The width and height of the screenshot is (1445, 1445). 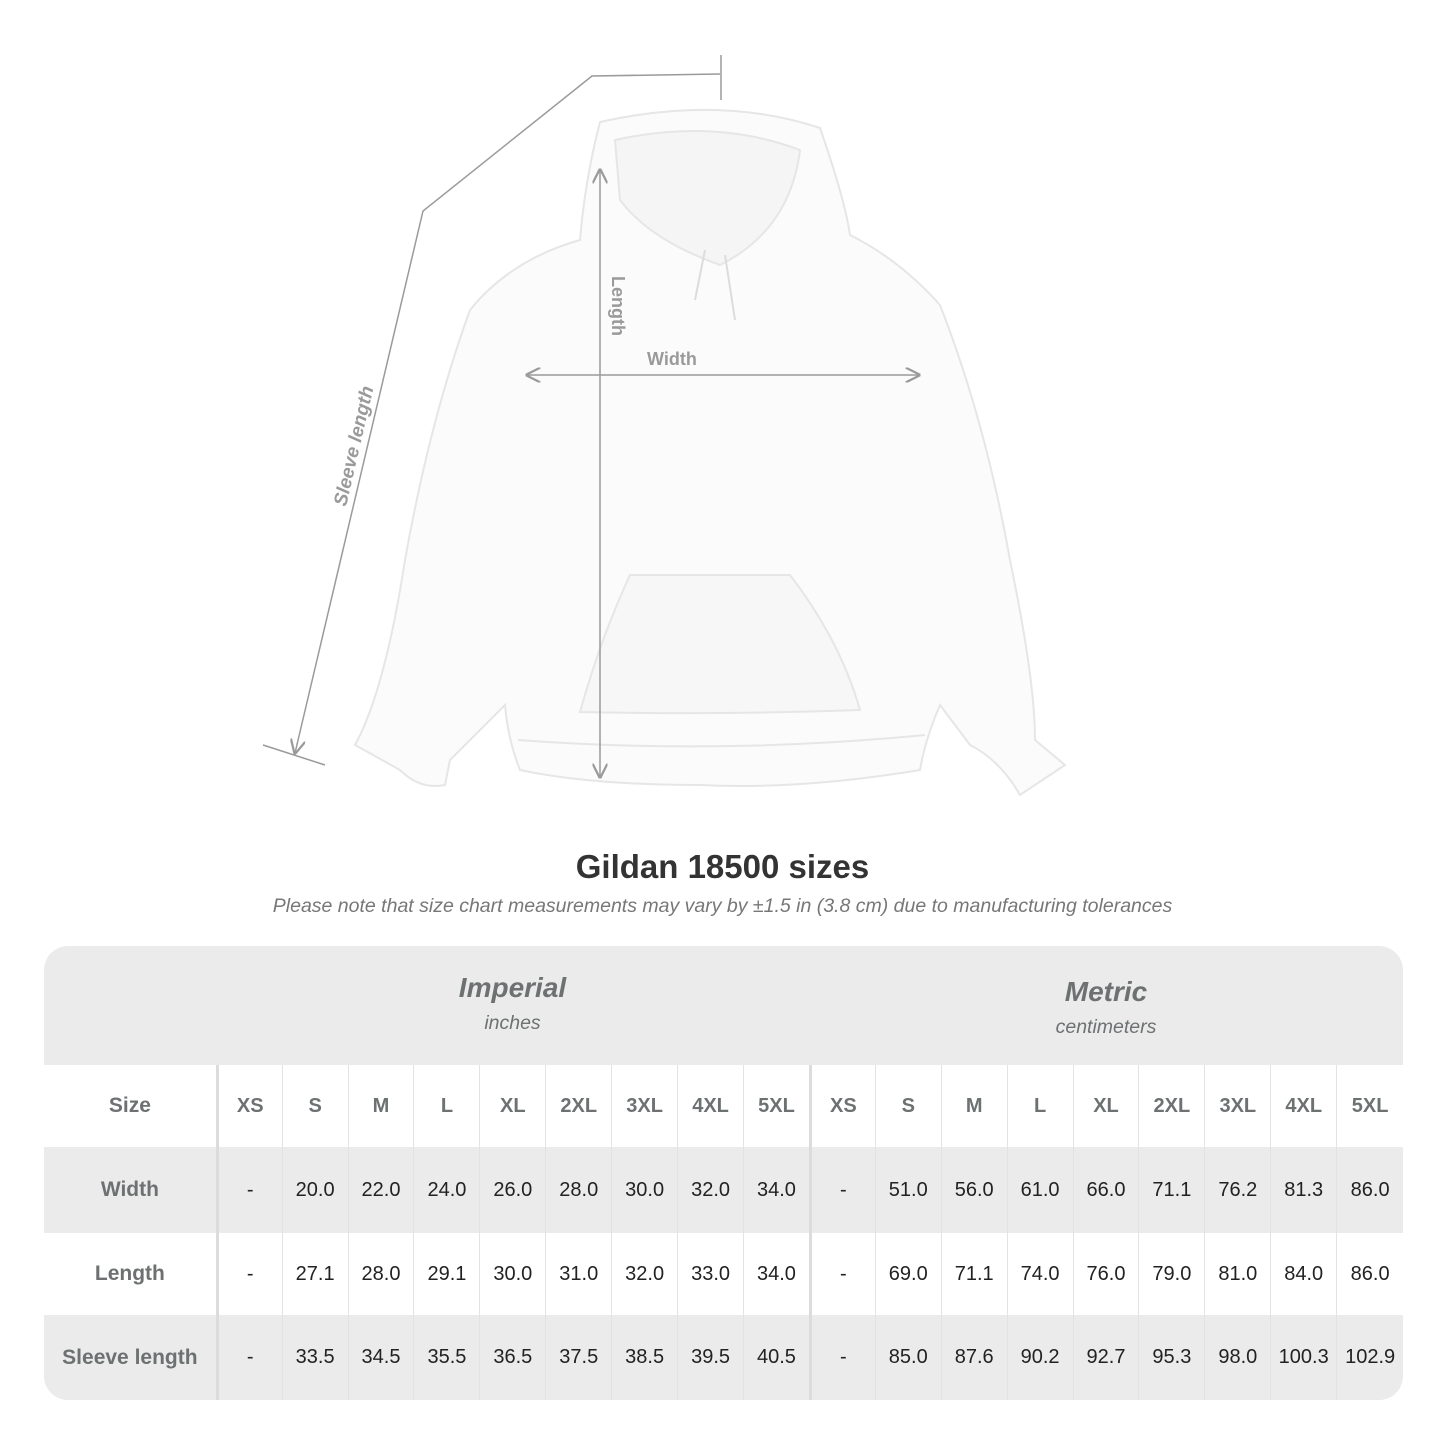 What do you see at coordinates (578, 1357) in the screenshot?
I see `value-cell: 37.5` at bounding box center [578, 1357].